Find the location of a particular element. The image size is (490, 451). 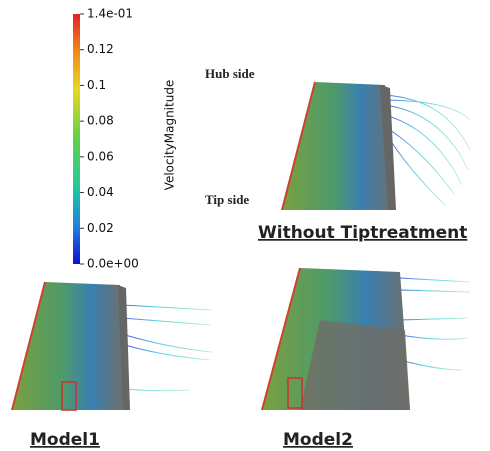

colorbar-title: VelocityMagnitude is located at coordinates (170, 135).